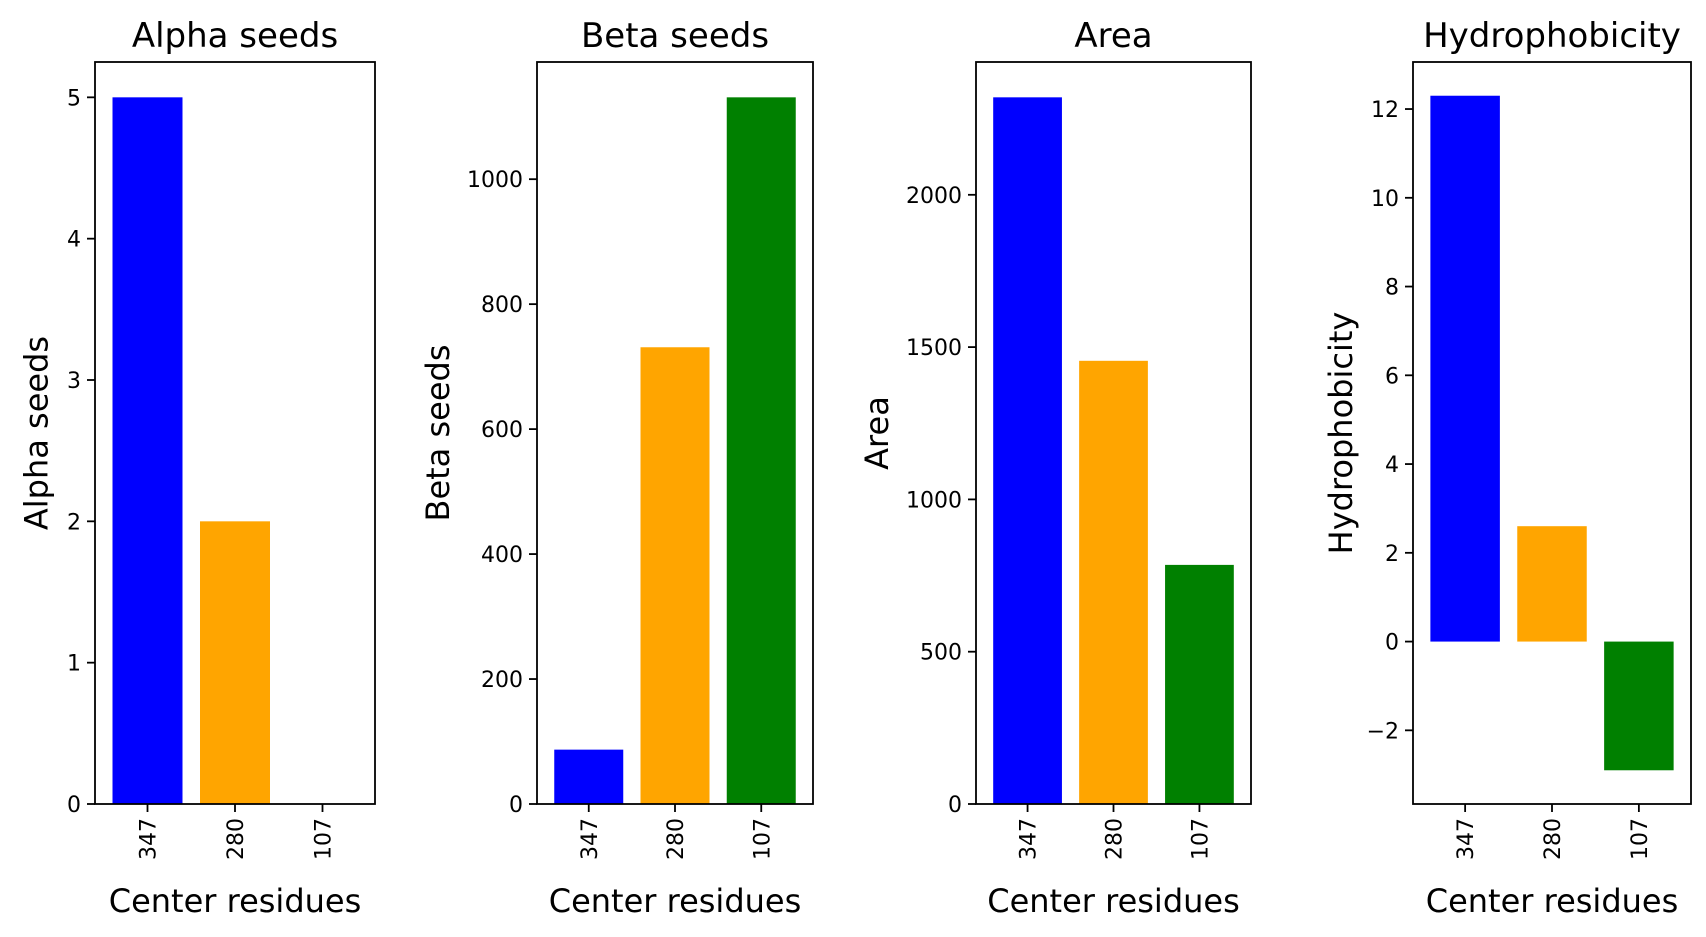 The image size is (1706, 937). Describe the element at coordinates (762, 839) in the screenshot. I see `x-tick-label-2: 107` at that location.